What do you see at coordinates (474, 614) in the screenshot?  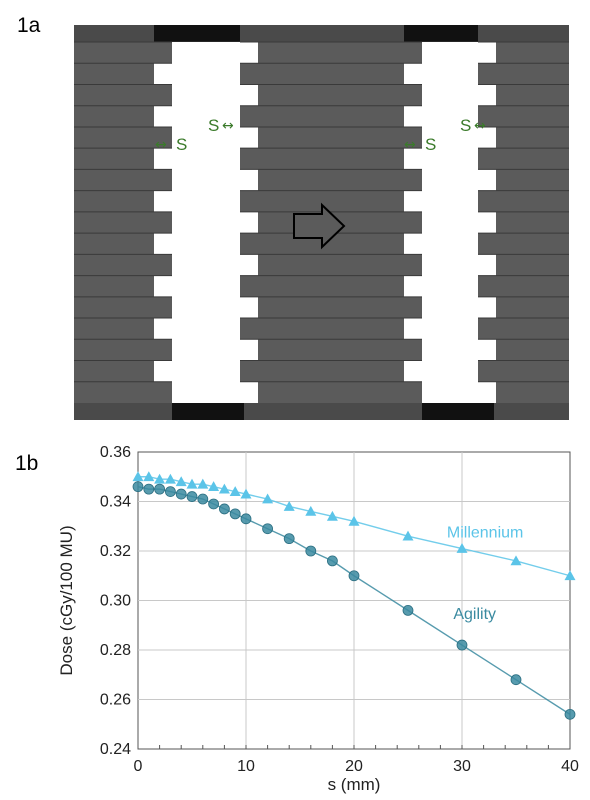 I see `series-label-agility: Agility` at bounding box center [474, 614].